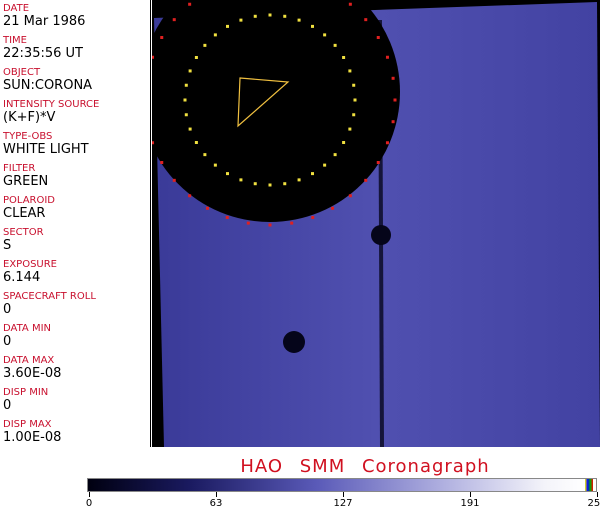 The height and width of the screenshot is (512, 600). What do you see at coordinates (75, 400) in the screenshot?
I see `field-disp-min: DISP MIN 0` at bounding box center [75, 400].